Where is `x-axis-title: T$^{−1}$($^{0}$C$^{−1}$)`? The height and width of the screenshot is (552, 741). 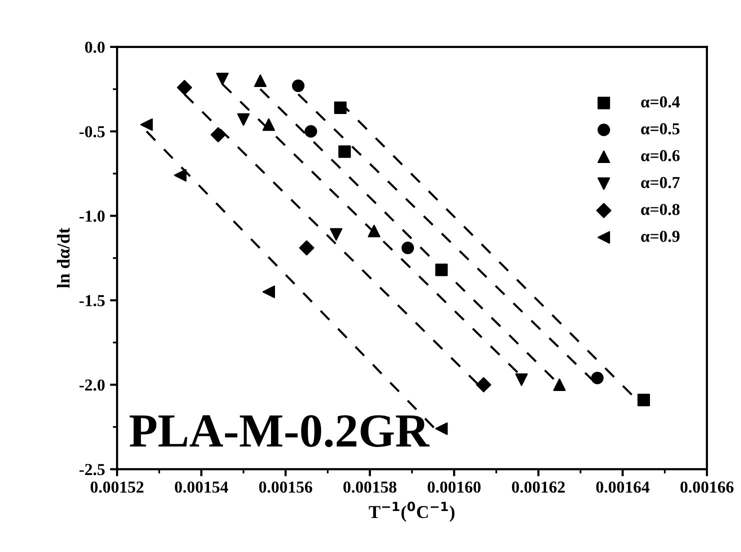 x-axis-title: T$^{−1}$($^{0}$C$^{−1}$) is located at coordinates (411, 512).